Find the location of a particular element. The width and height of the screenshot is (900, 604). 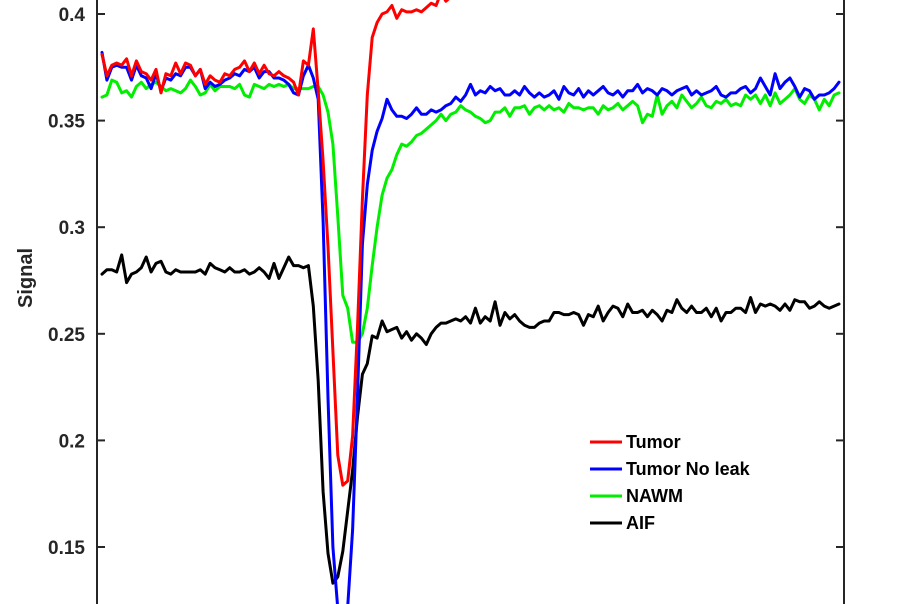

y-axis-label: Signal is located at coordinates (26, 278).